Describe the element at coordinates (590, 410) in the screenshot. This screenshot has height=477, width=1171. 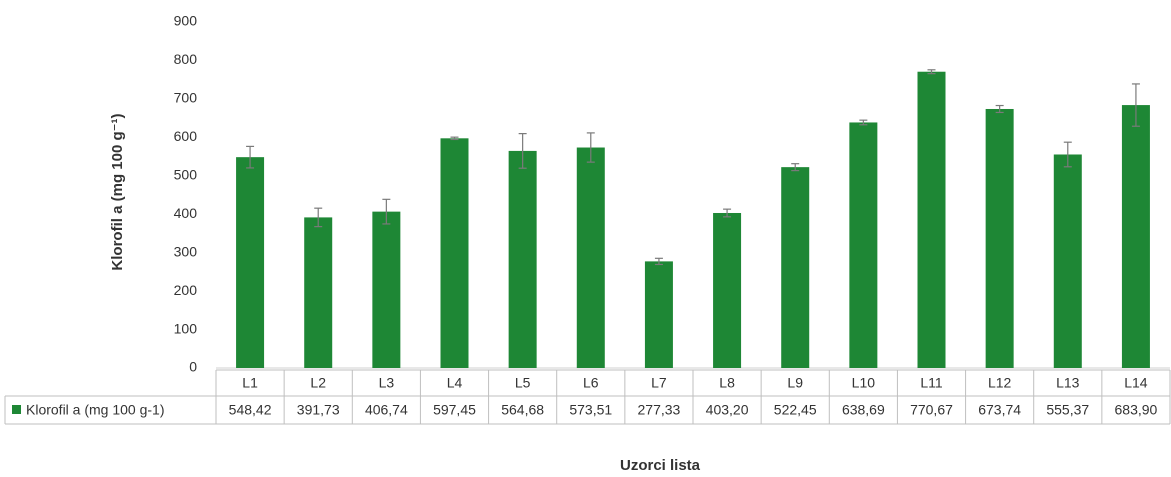
I see `table-value: 573,51` at that location.